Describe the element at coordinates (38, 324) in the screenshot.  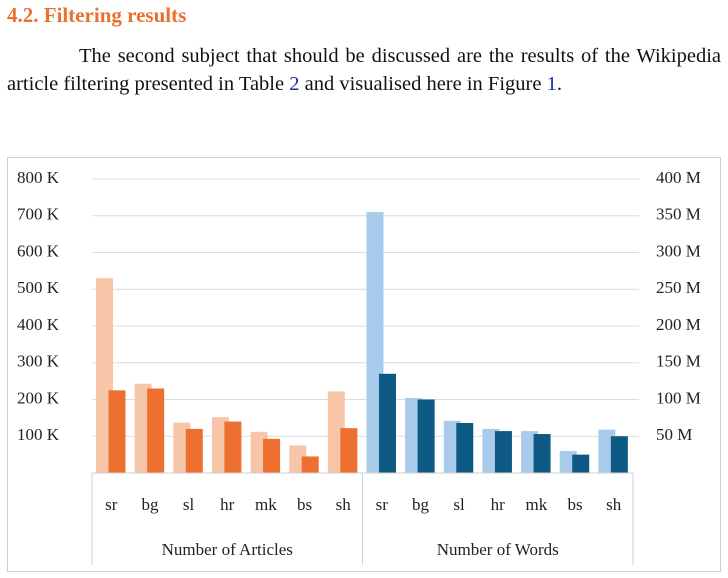
I see `y-tick-label: 400 K` at that location.